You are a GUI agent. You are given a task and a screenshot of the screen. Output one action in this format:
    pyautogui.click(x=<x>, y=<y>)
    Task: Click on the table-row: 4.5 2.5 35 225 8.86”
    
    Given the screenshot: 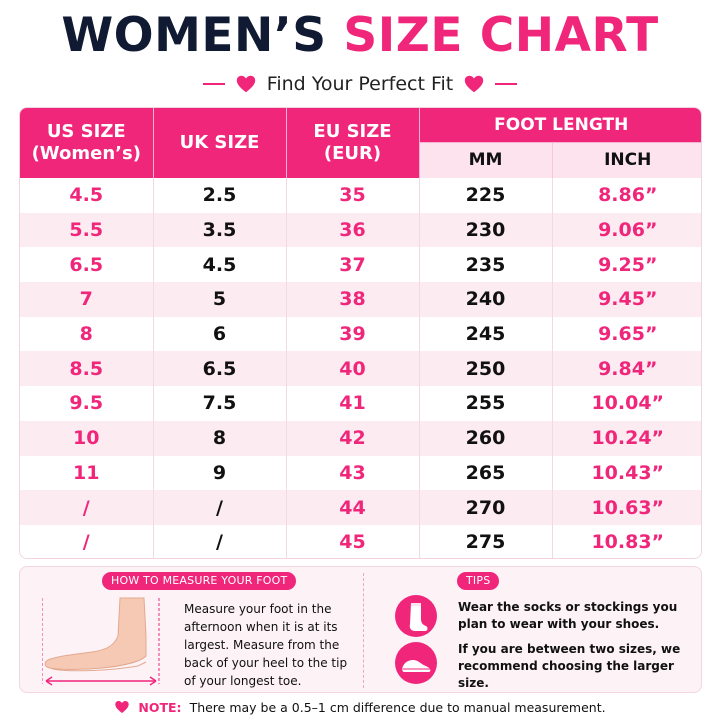 What is the action you would take?
    pyautogui.click(x=360, y=195)
    